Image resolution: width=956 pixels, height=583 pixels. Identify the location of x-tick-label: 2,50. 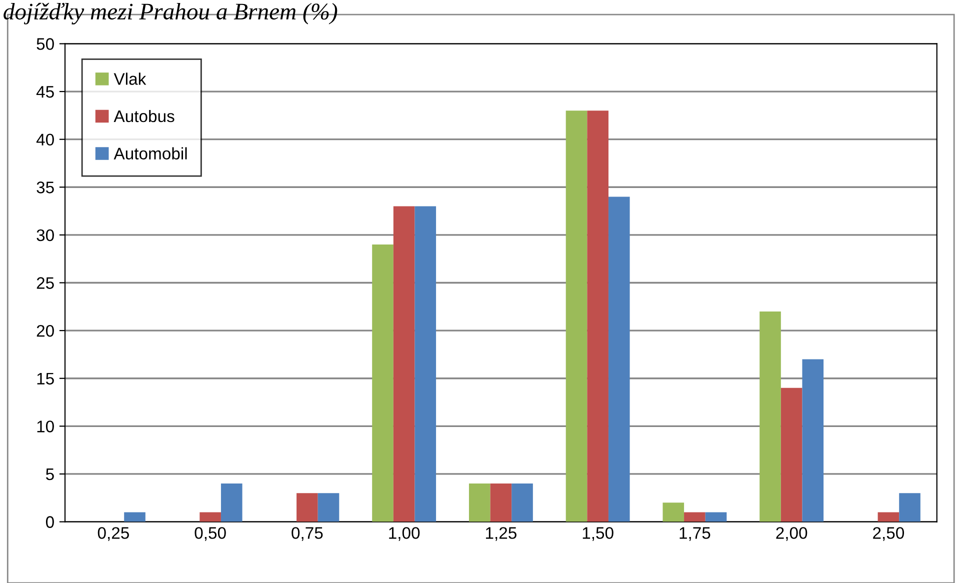
(888, 534).